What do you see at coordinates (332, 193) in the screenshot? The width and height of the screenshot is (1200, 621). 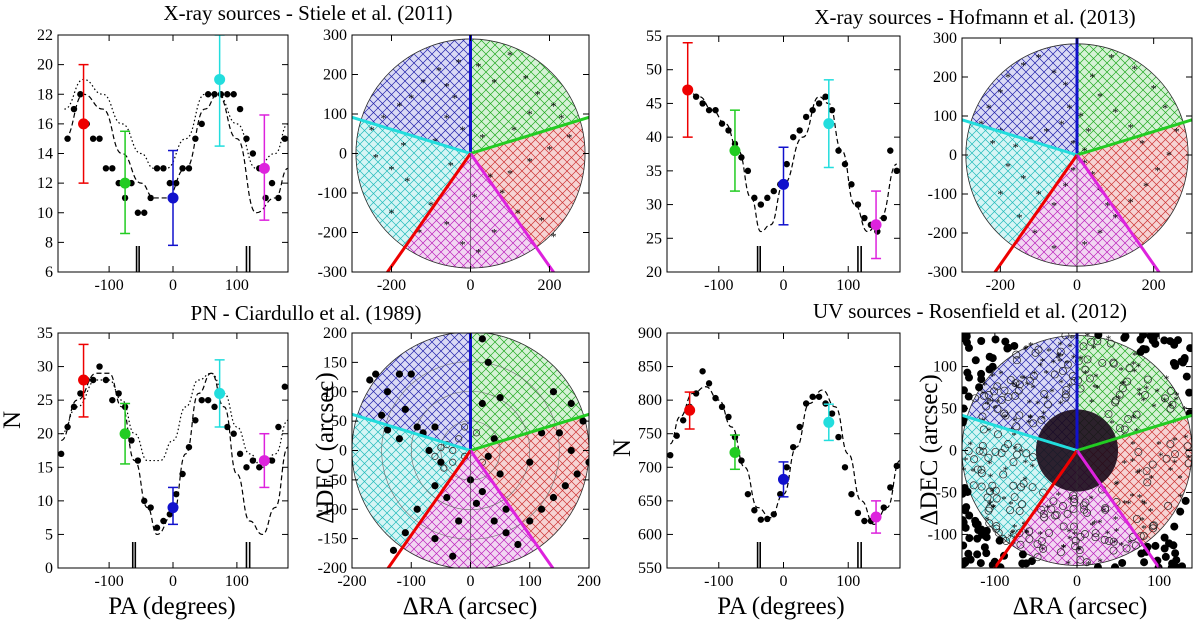 I see `y-tick-label: -100` at bounding box center [332, 193].